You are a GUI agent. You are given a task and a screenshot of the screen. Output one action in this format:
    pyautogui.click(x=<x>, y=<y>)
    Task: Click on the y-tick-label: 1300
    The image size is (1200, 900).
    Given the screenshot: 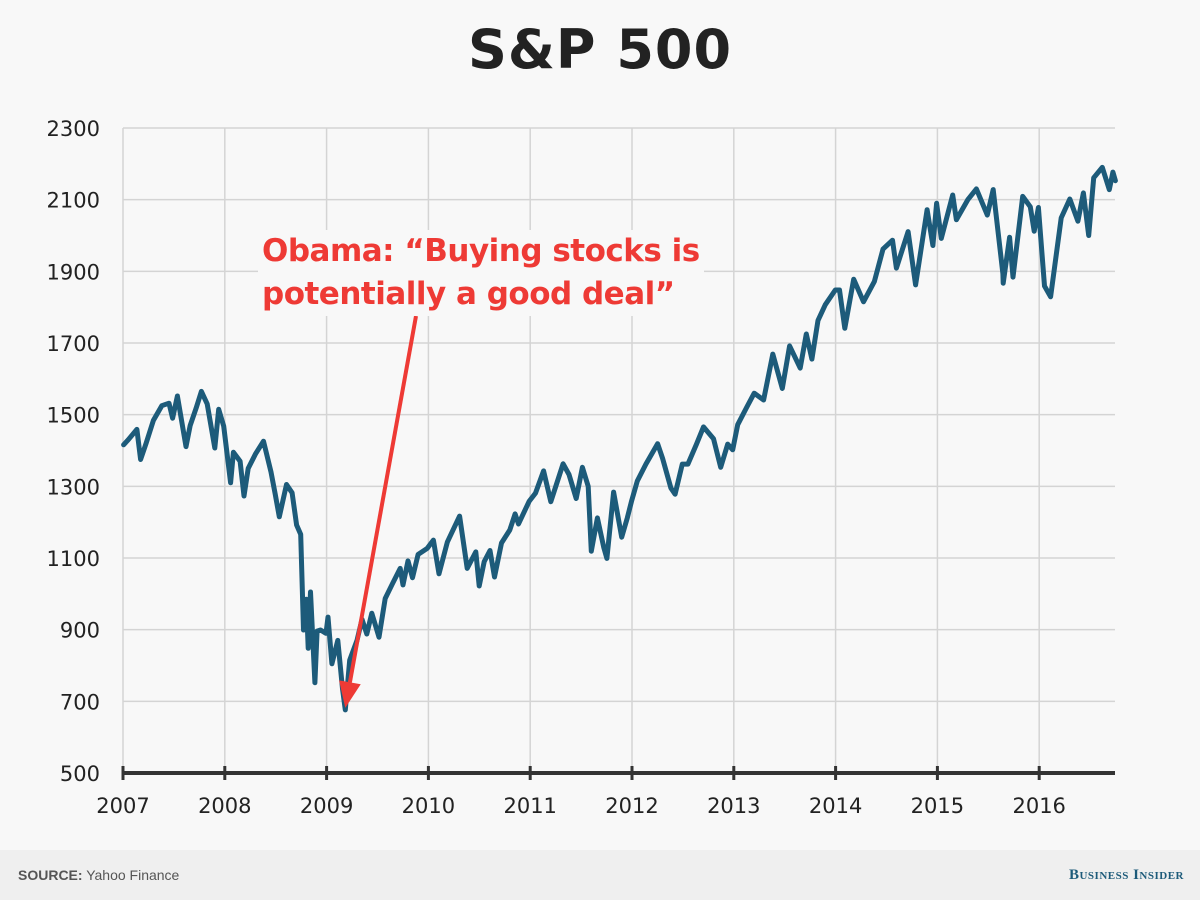 What is the action you would take?
    pyautogui.click(x=73, y=487)
    